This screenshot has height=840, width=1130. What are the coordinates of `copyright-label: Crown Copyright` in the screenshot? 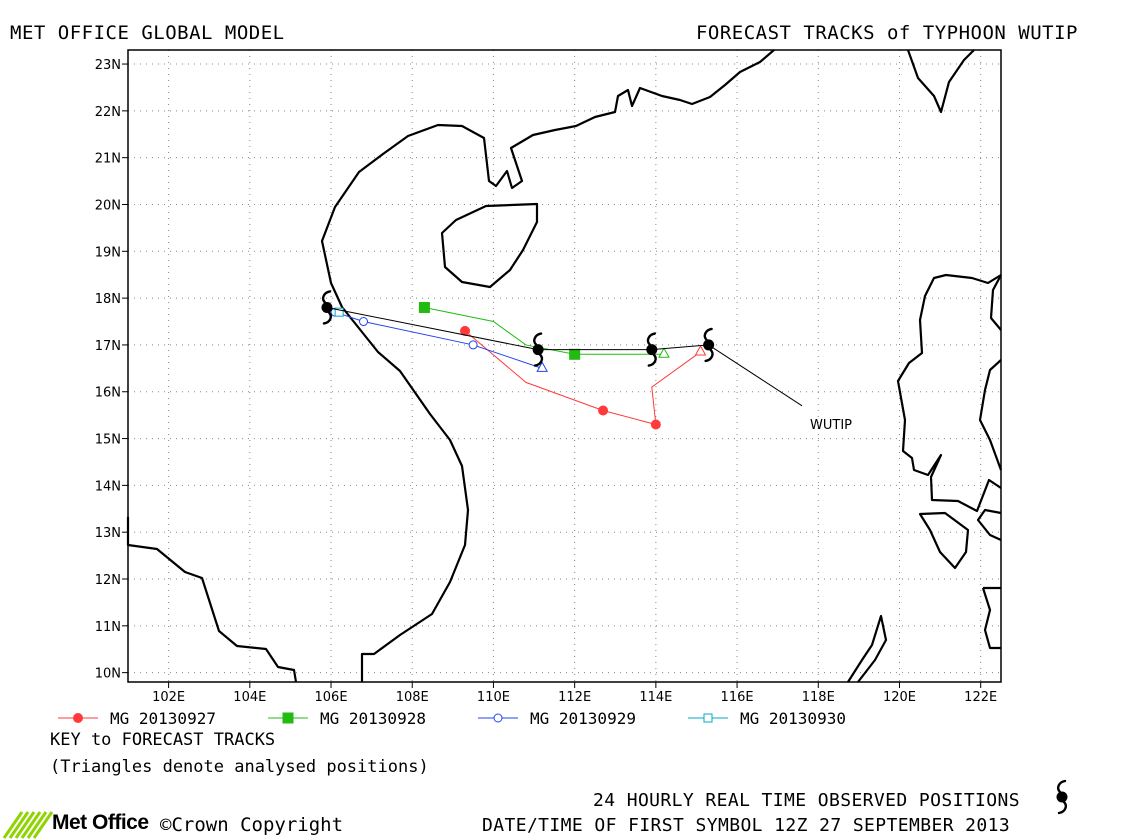 It's located at (257, 825).